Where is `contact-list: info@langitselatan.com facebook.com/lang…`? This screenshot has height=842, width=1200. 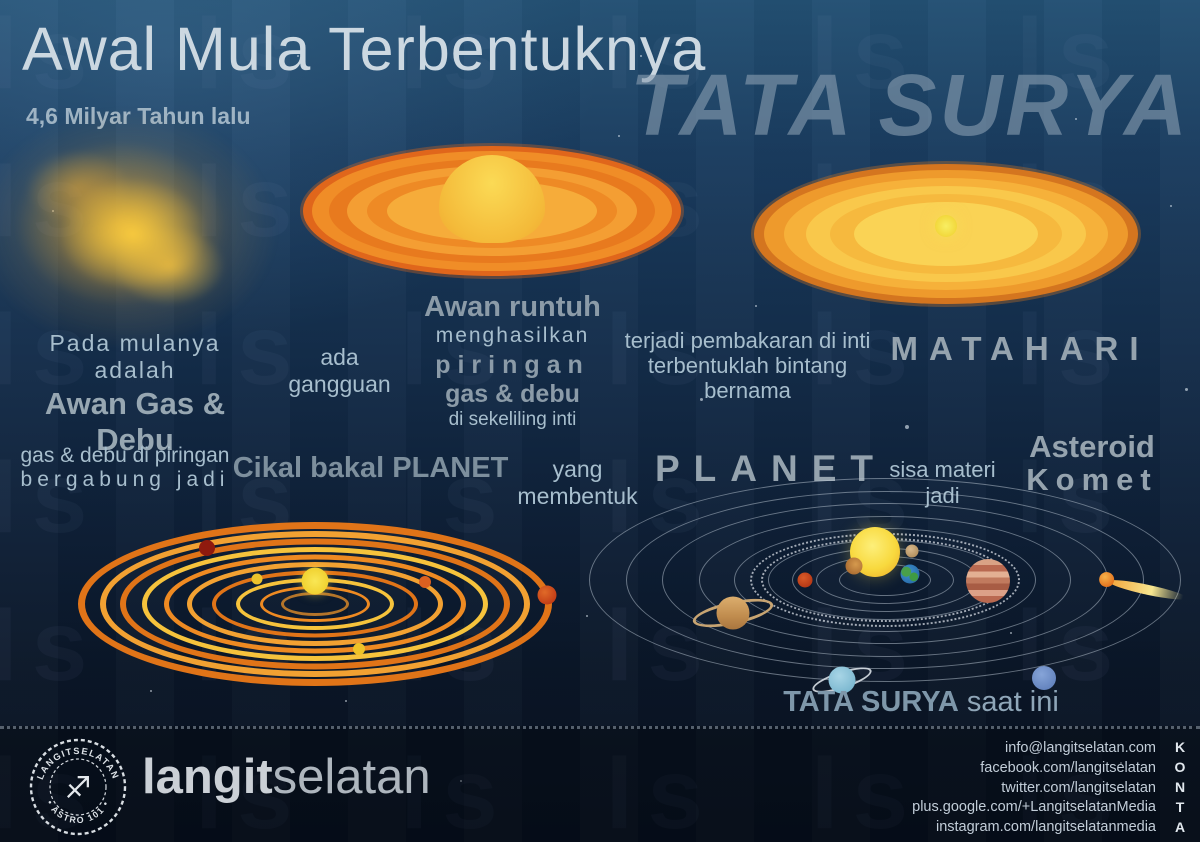 contact-list: info@langitselatan.com facebook.com/lang… is located at coordinates (1034, 788).